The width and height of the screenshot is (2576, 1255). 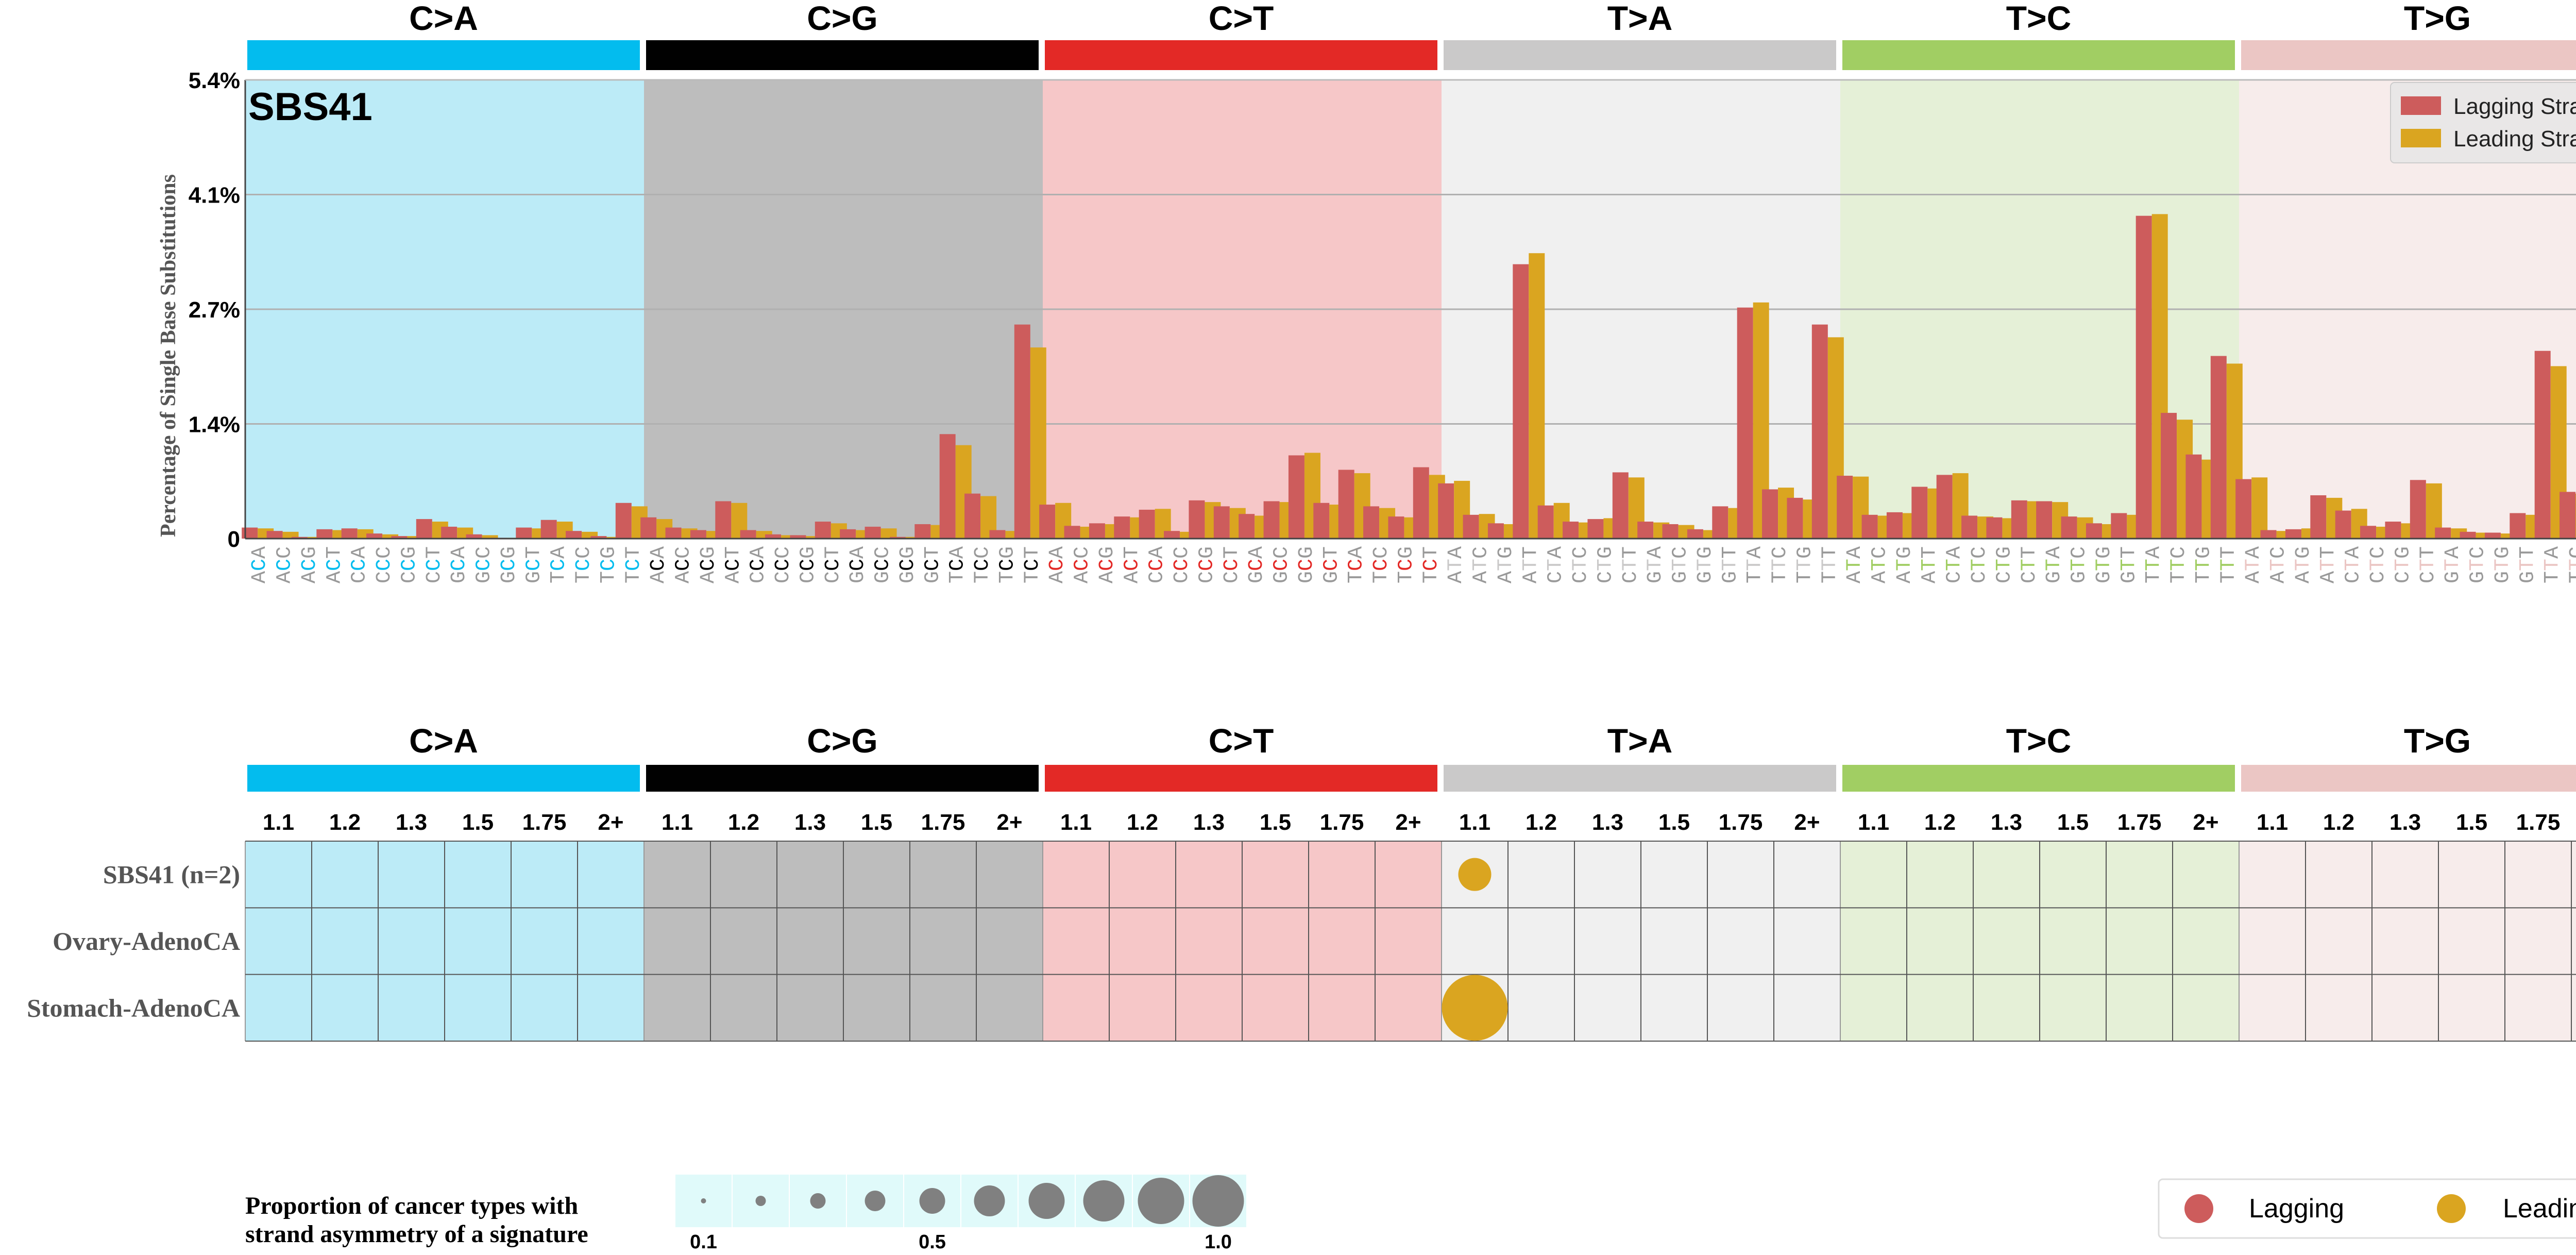 I want to click on color-legend-box, so click(x=2367, y=1208).